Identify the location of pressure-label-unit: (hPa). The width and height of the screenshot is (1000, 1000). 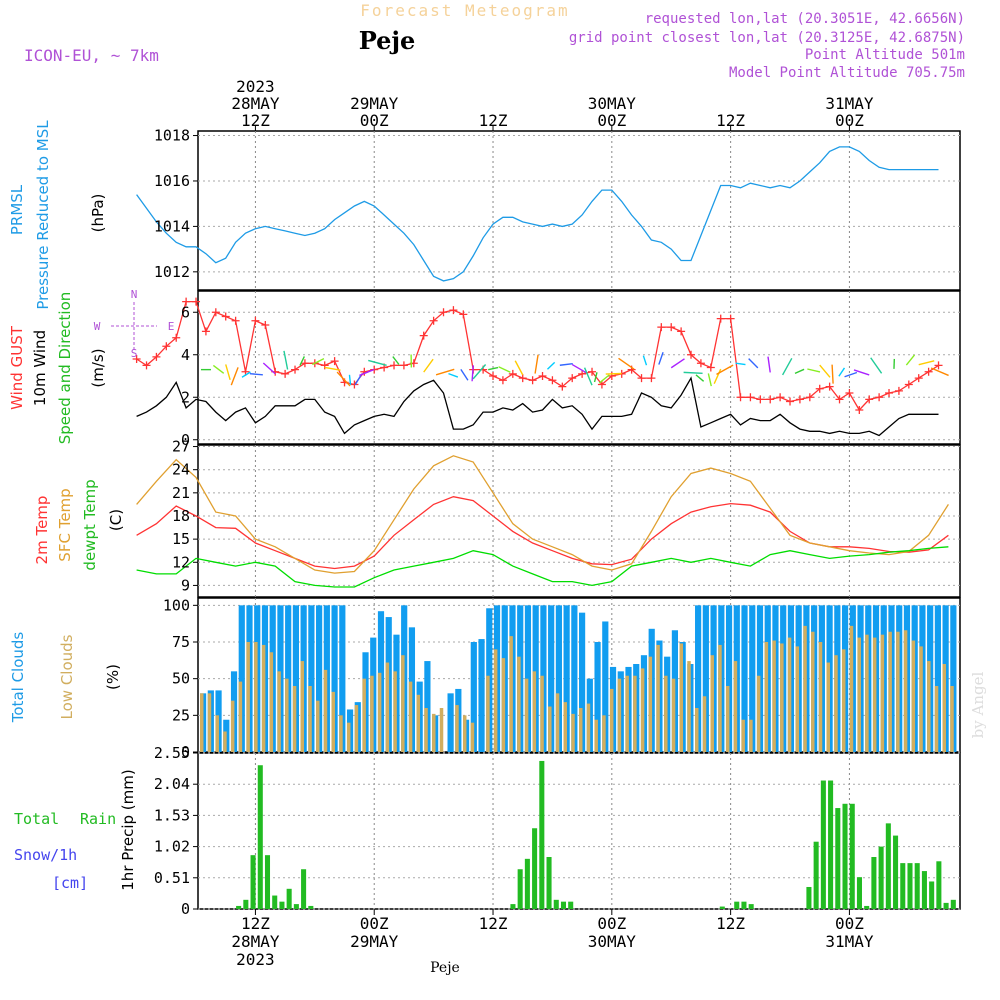
(98, 213).